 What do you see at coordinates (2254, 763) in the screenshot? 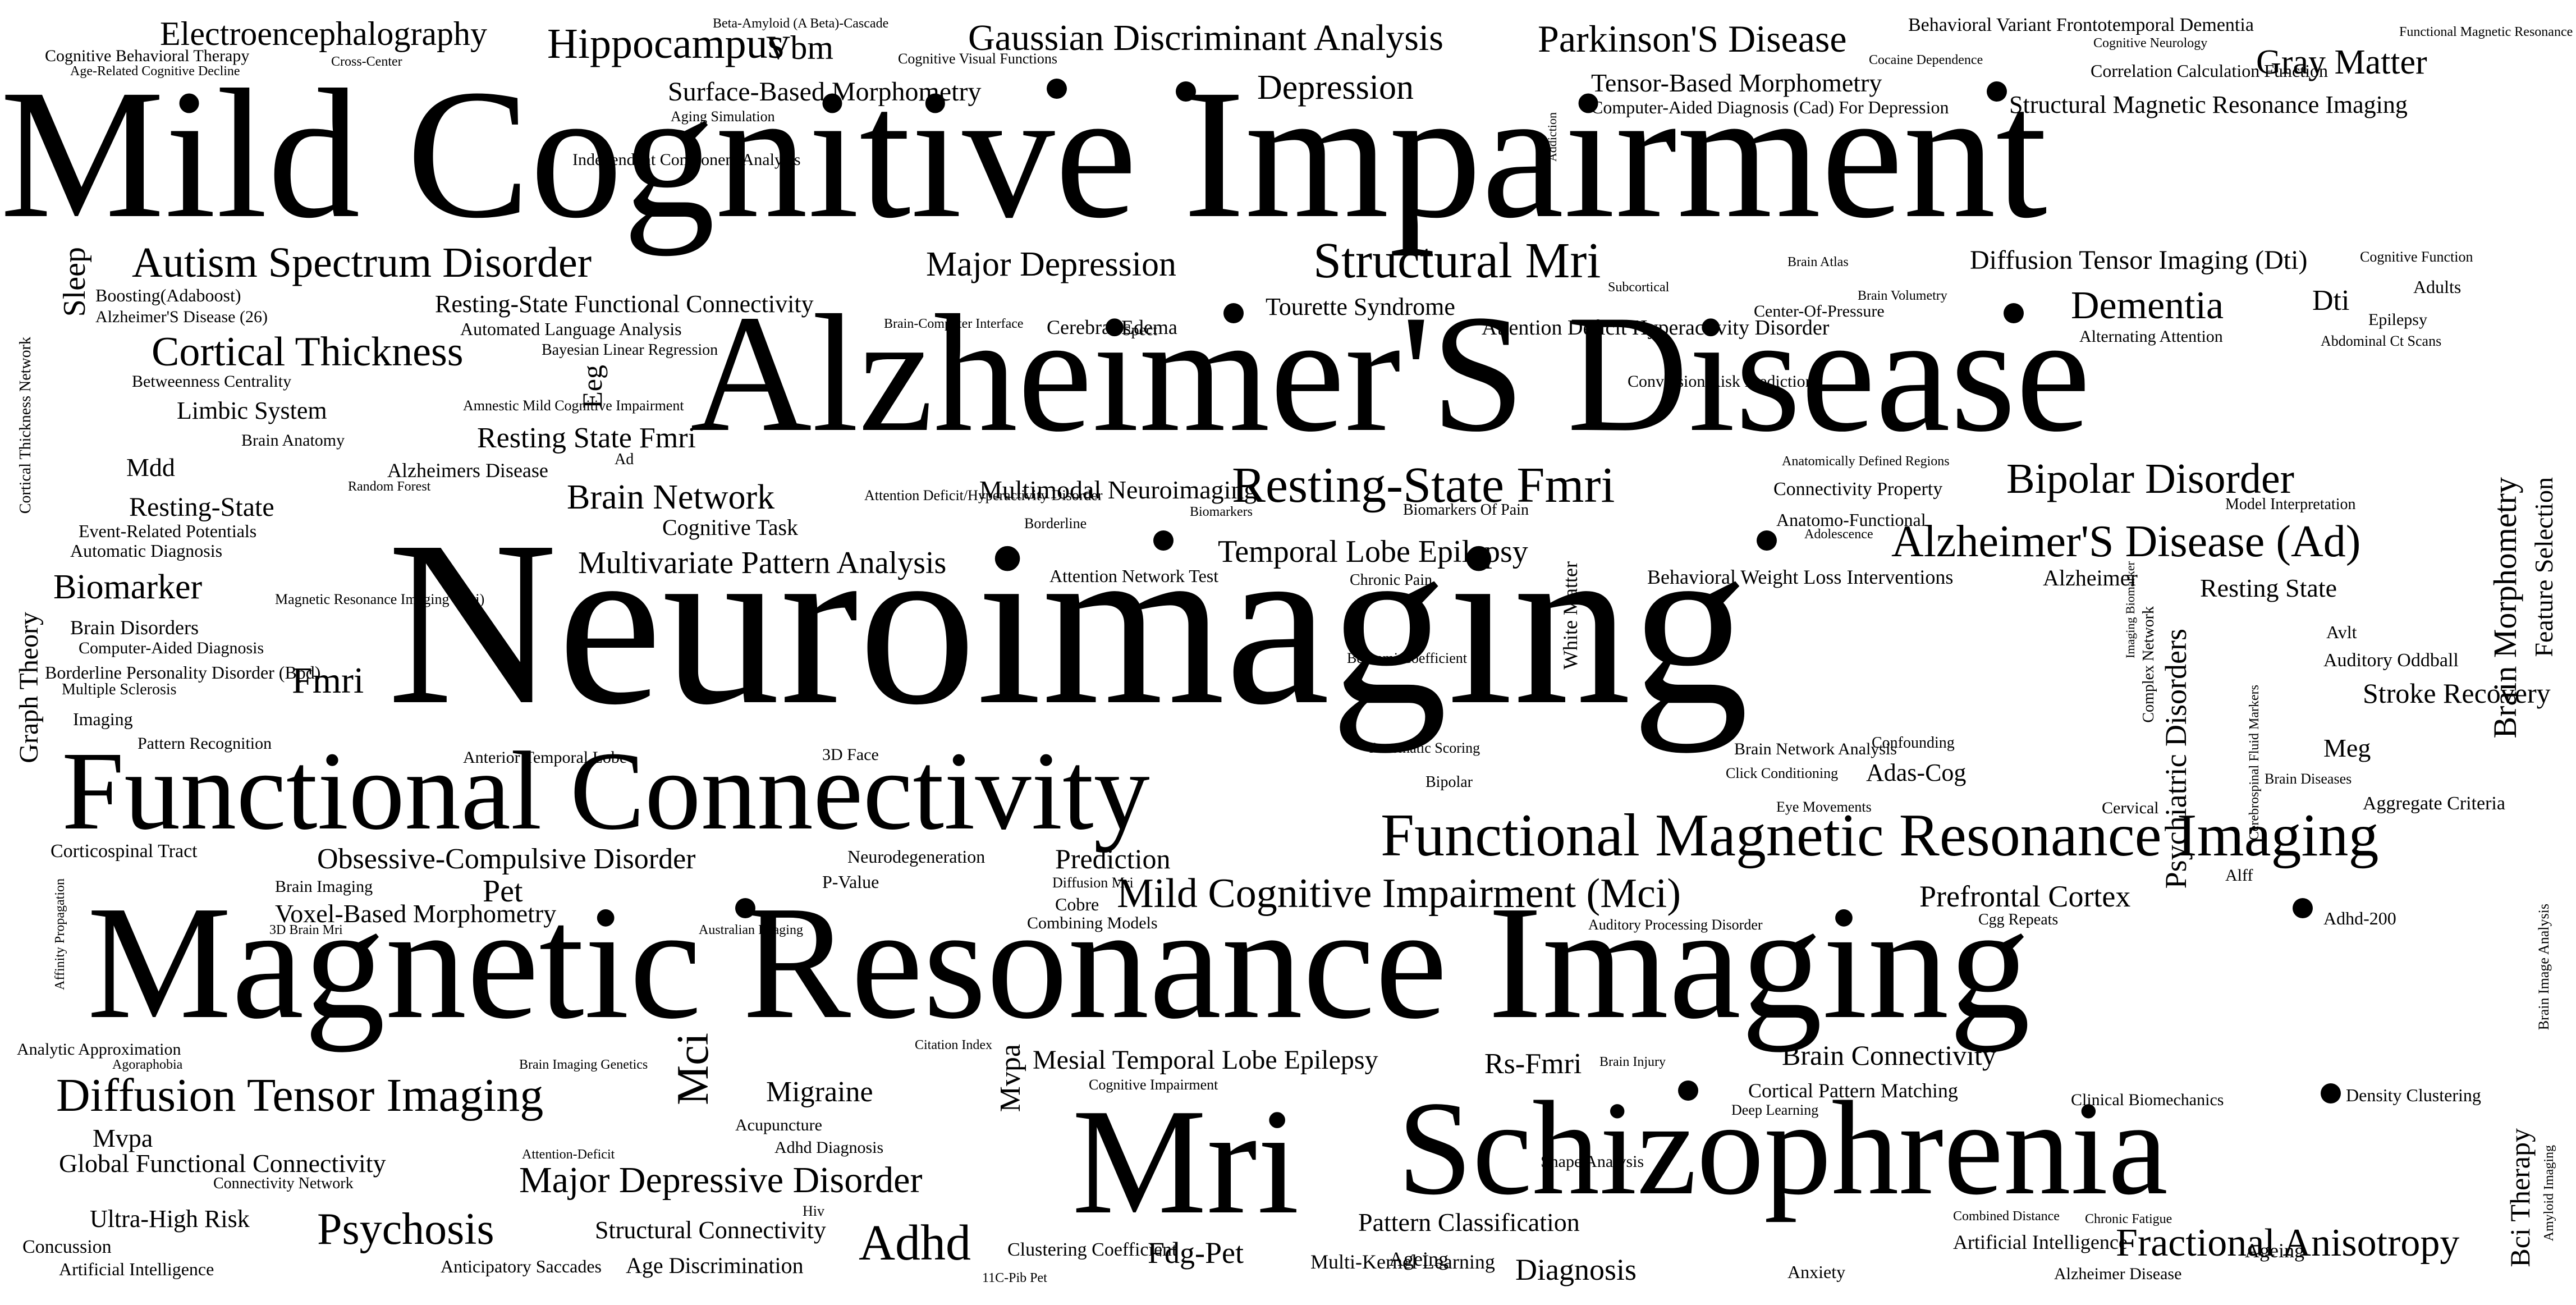
I see `word-imaging: Cerebrospinal Fluid Markers` at bounding box center [2254, 763].